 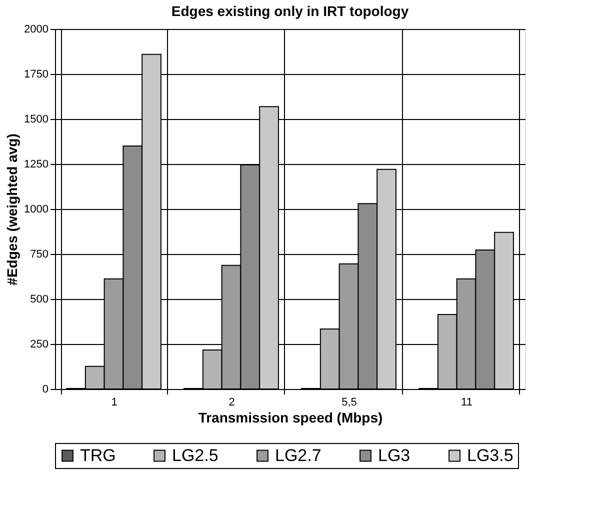 What do you see at coordinates (39, 344) in the screenshot?
I see `y-tick-label: 250` at bounding box center [39, 344].